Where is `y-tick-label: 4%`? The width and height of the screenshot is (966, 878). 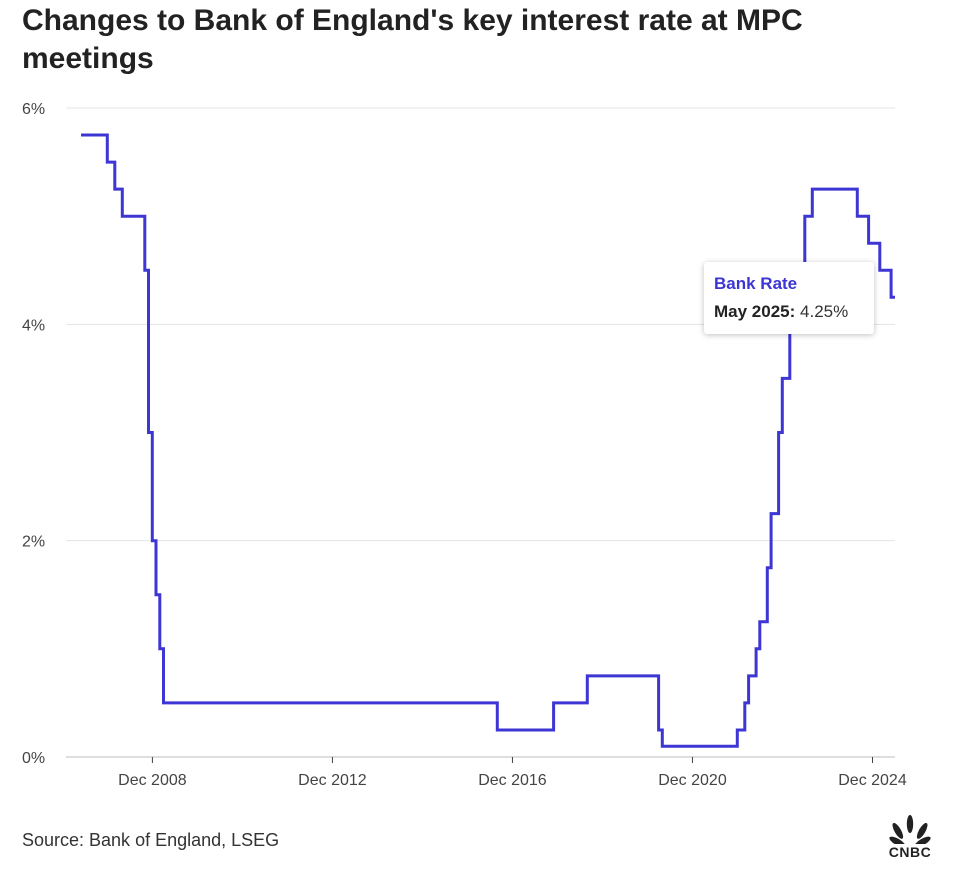 y-tick-label: 4% is located at coordinates (33, 325).